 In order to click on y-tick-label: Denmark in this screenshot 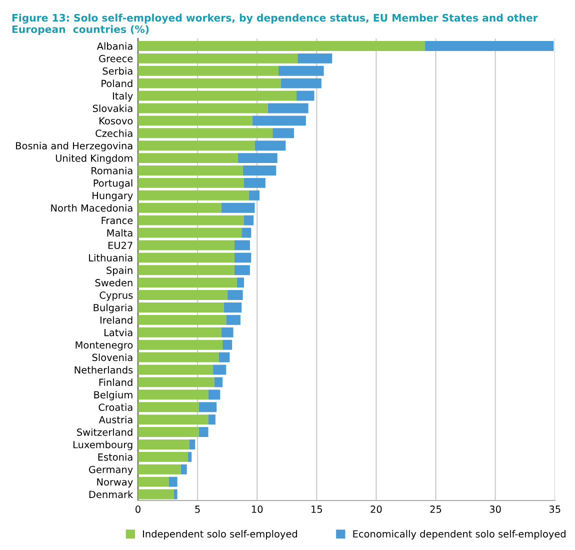, I will do `click(111, 494)`.